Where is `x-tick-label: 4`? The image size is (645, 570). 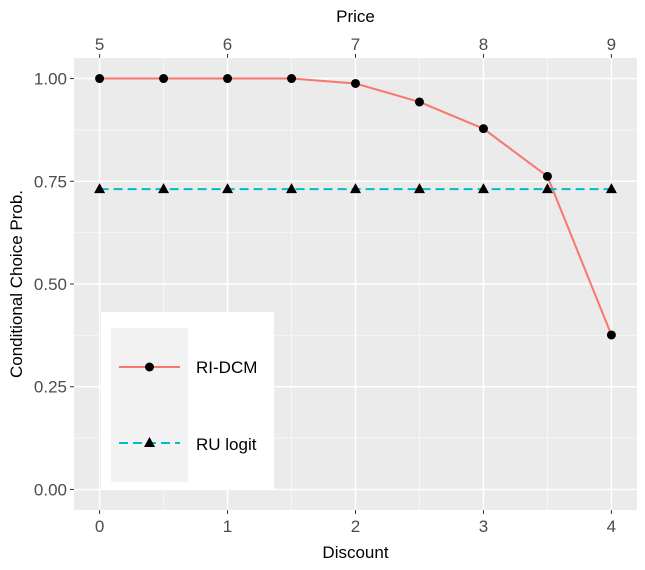 x-tick-label: 4 is located at coordinates (611, 526).